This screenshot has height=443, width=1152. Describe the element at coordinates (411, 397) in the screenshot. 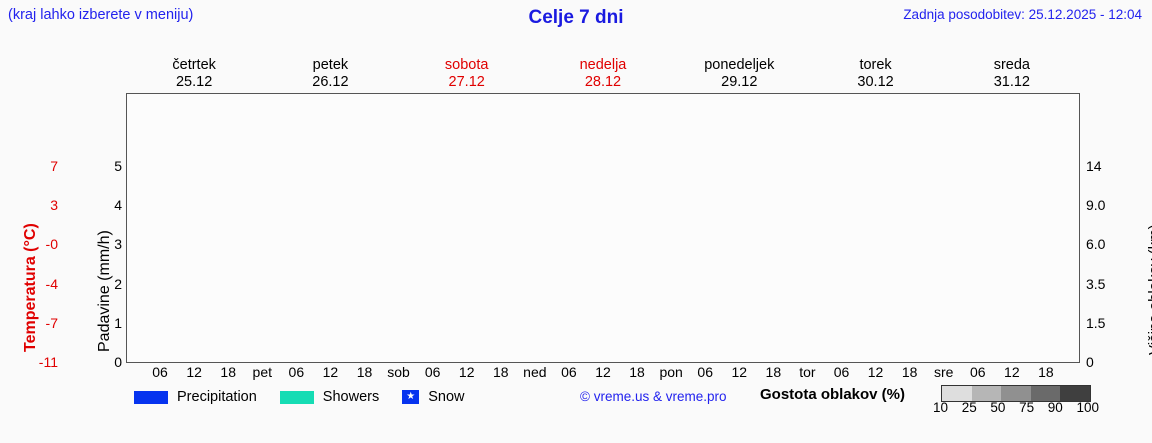

I see `snow-swatch-icon: ★` at that location.